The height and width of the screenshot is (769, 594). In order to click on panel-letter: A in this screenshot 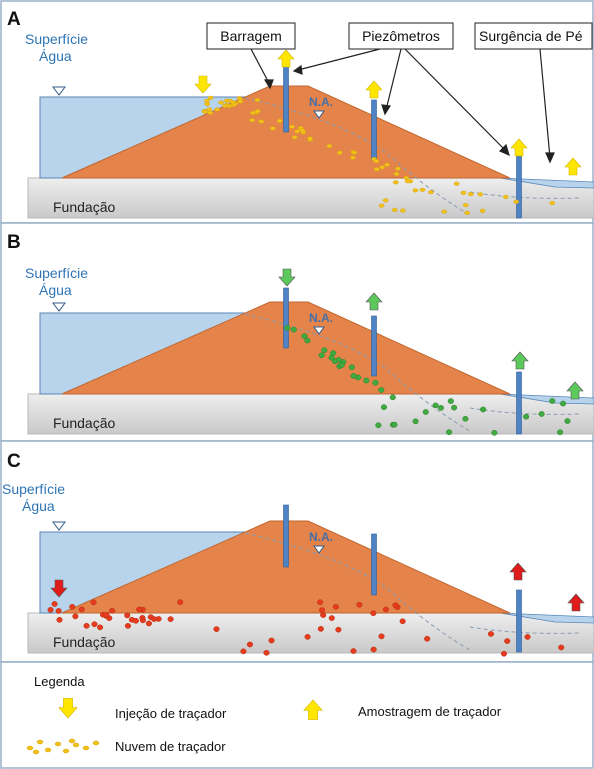, I will do `click(14, 19)`.